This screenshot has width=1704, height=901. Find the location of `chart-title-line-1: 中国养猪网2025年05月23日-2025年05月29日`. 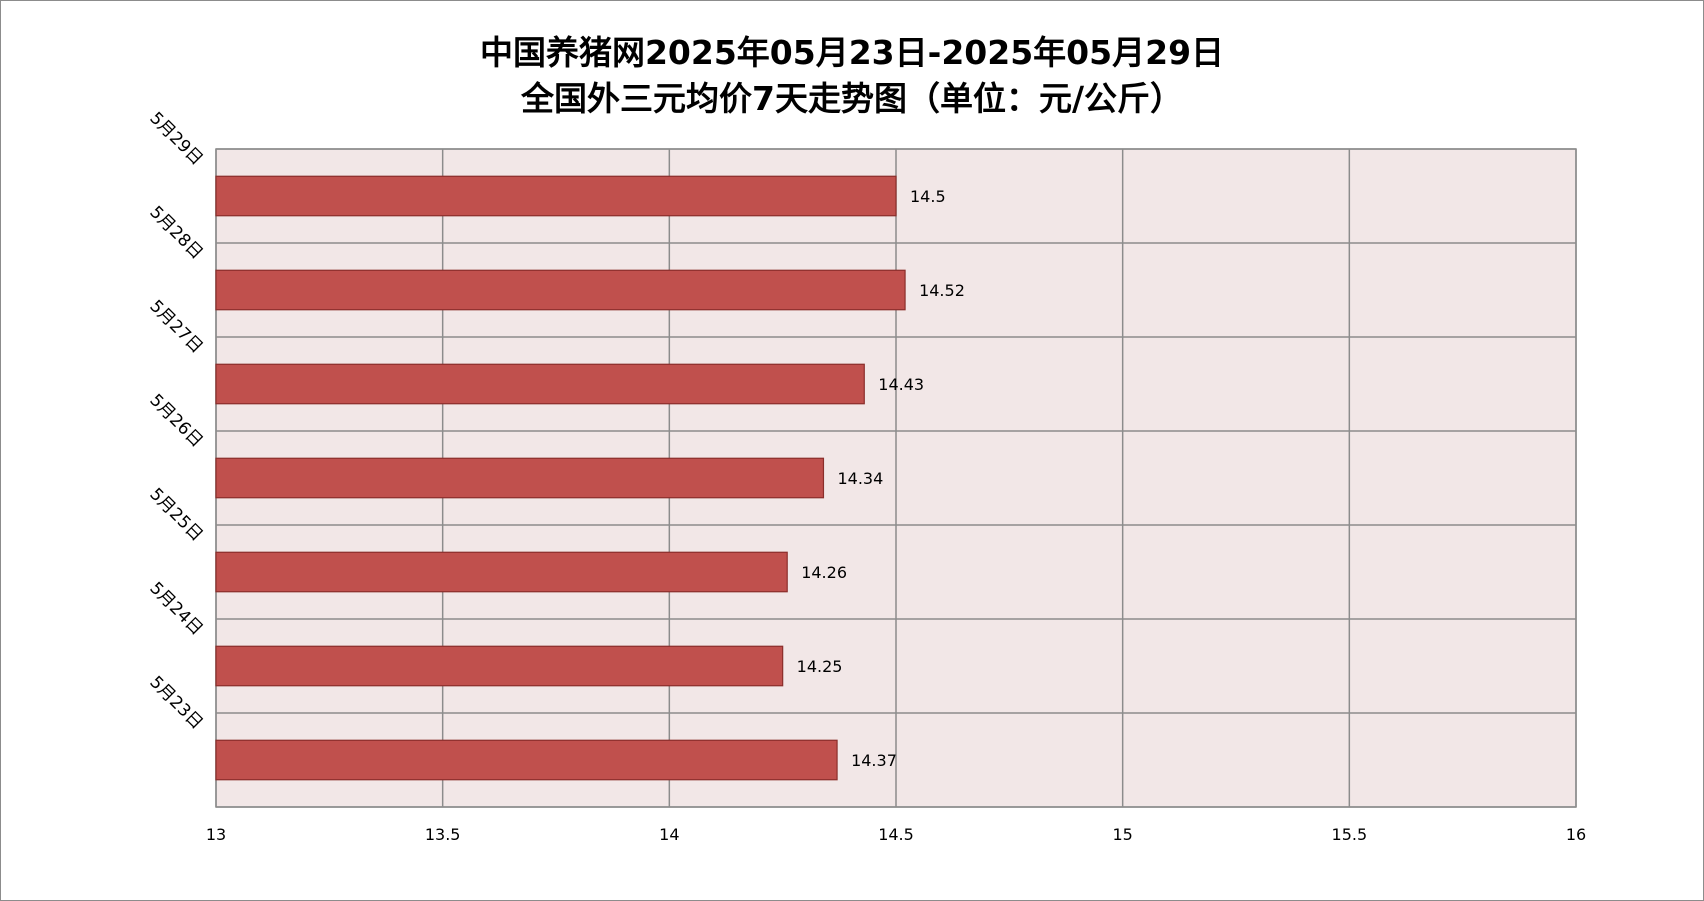

chart-title-line-1: 中国养猪网2025年05月23日-2025年05月29日 is located at coordinates (852, 52).